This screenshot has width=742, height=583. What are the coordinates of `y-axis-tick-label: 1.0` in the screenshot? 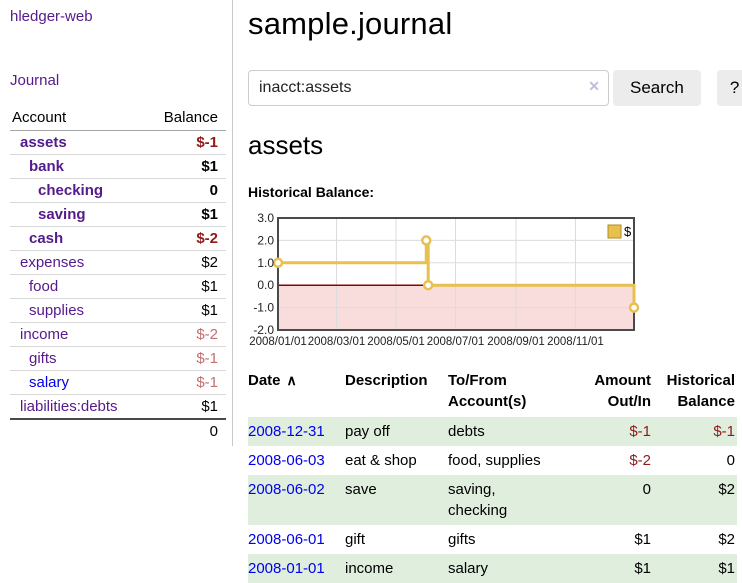 It's located at (265, 263).